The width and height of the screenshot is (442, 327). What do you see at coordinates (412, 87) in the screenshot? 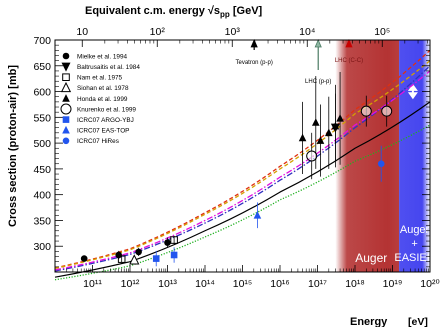
I see `double-arrow-head-up` at bounding box center [412, 87].